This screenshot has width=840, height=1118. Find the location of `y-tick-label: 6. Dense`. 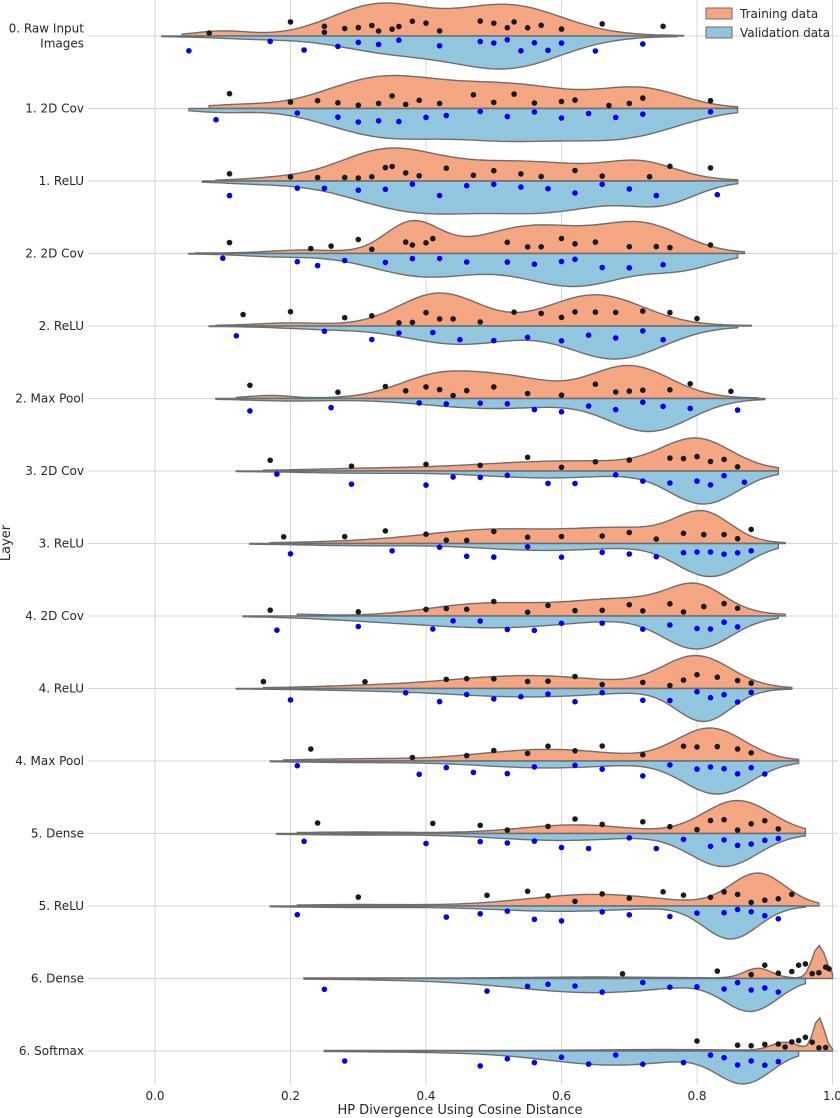

y-tick-label: 6. Dense is located at coordinates (57, 979).